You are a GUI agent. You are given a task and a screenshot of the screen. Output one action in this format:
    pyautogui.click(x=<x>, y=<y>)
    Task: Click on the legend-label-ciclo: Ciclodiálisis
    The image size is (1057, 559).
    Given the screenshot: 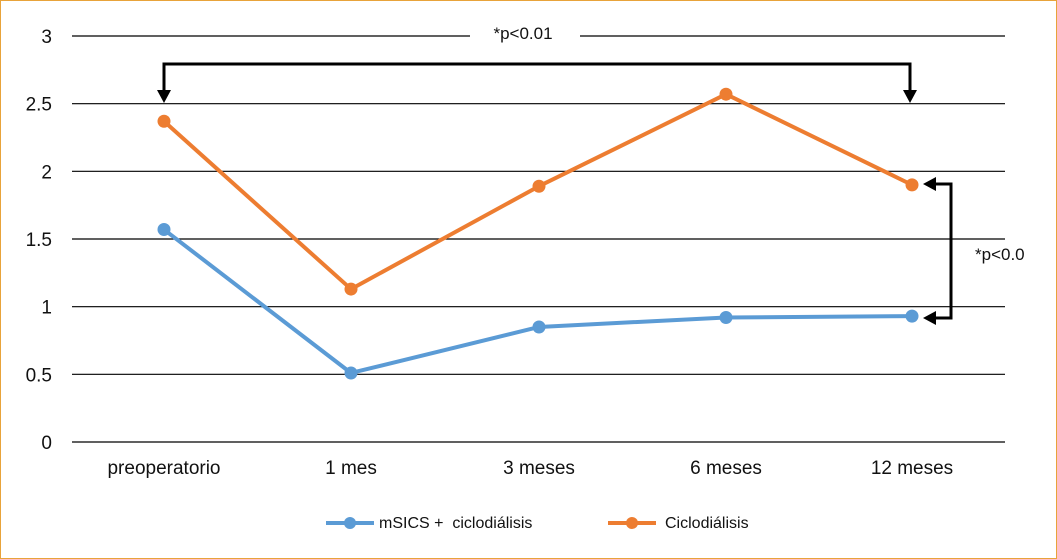 What is the action you would take?
    pyautogui.click(x=707, y=523)
    